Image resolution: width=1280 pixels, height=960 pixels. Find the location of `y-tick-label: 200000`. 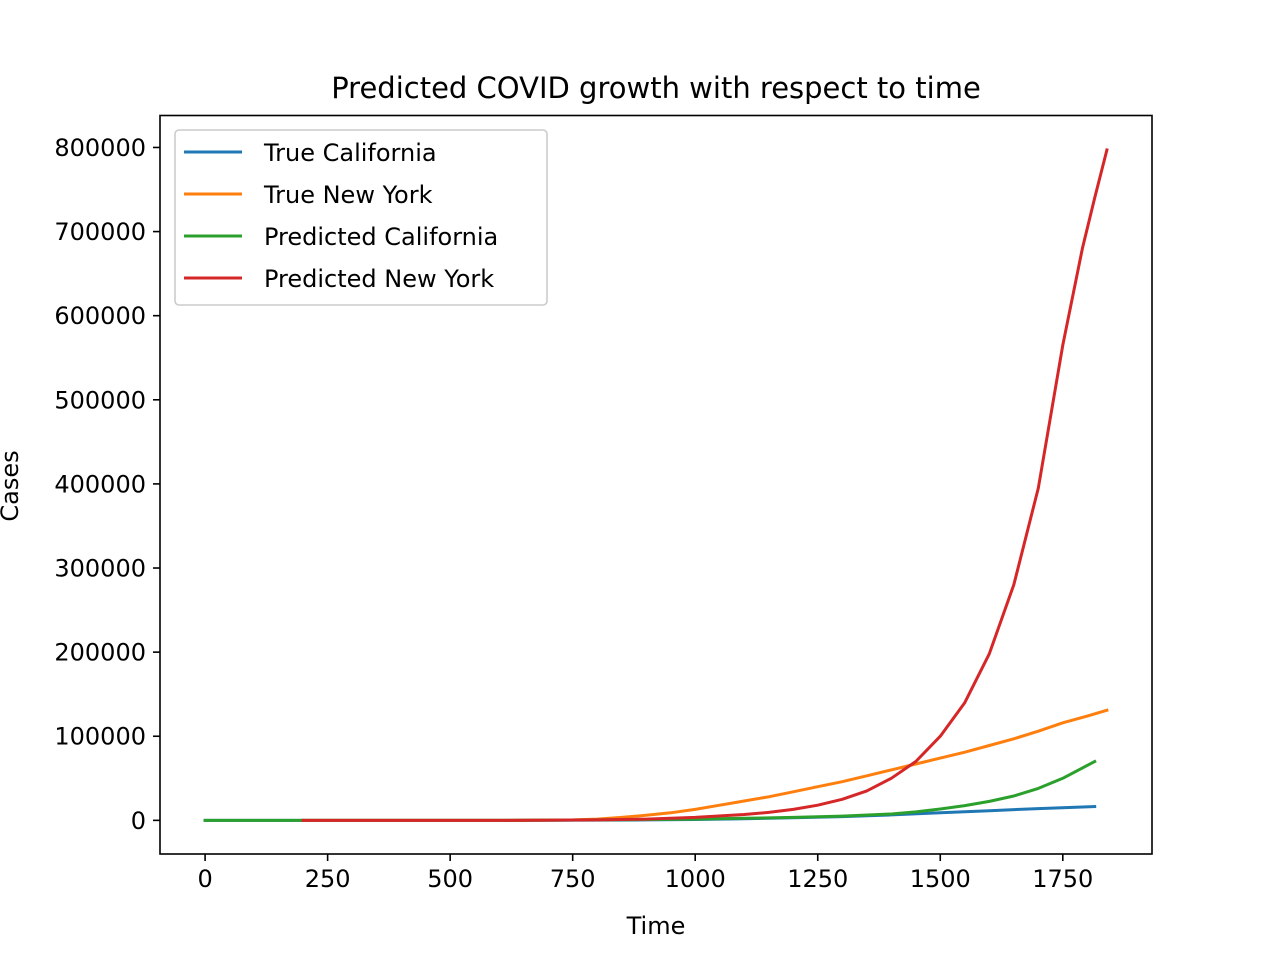

y-tick-label: 200000 is located at coordinates (100, 653).